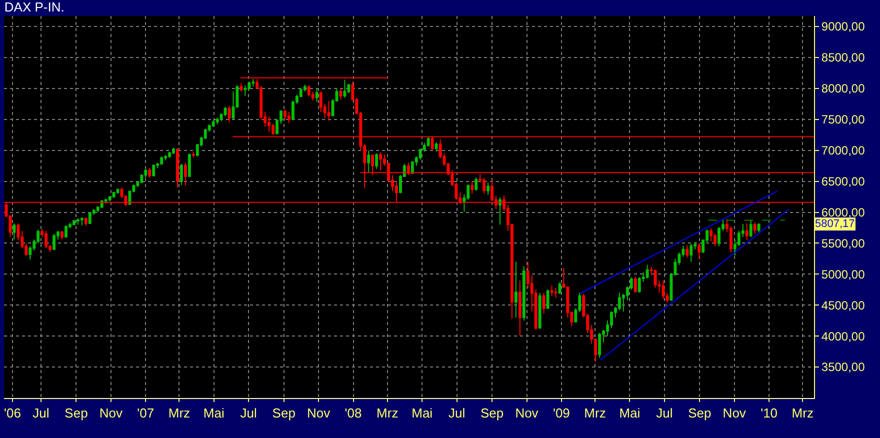 The width and height of the screenshot is (880, 438). I want to click on x-tick-label: '06, so click(13, 413).